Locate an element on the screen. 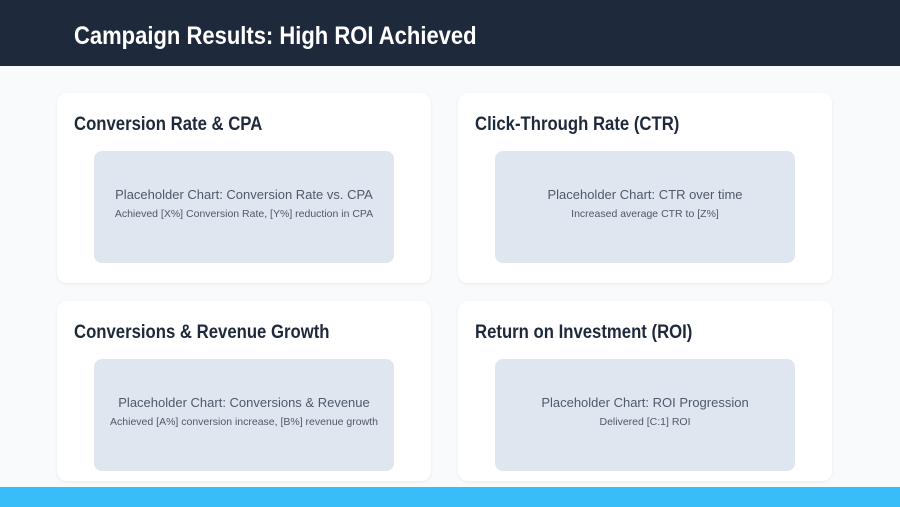 This screenshot has width=900, height=507. chart-placeholder-subtitle: Increased average CTR to [Z%] is located at coordinates (645, 213).